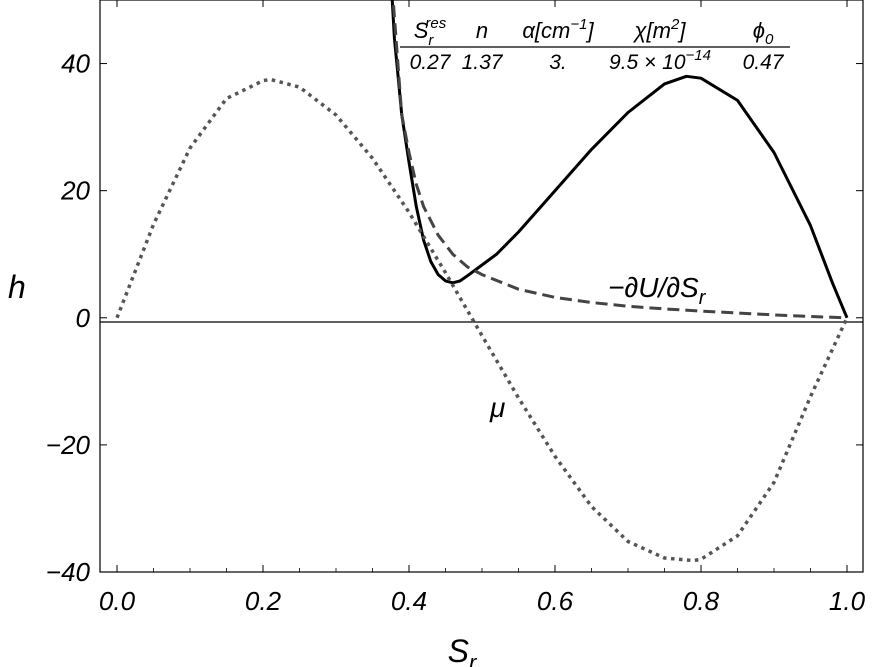 The image size is (872, 667). I want to click on y-tick-label: 40, so click(75, 64).